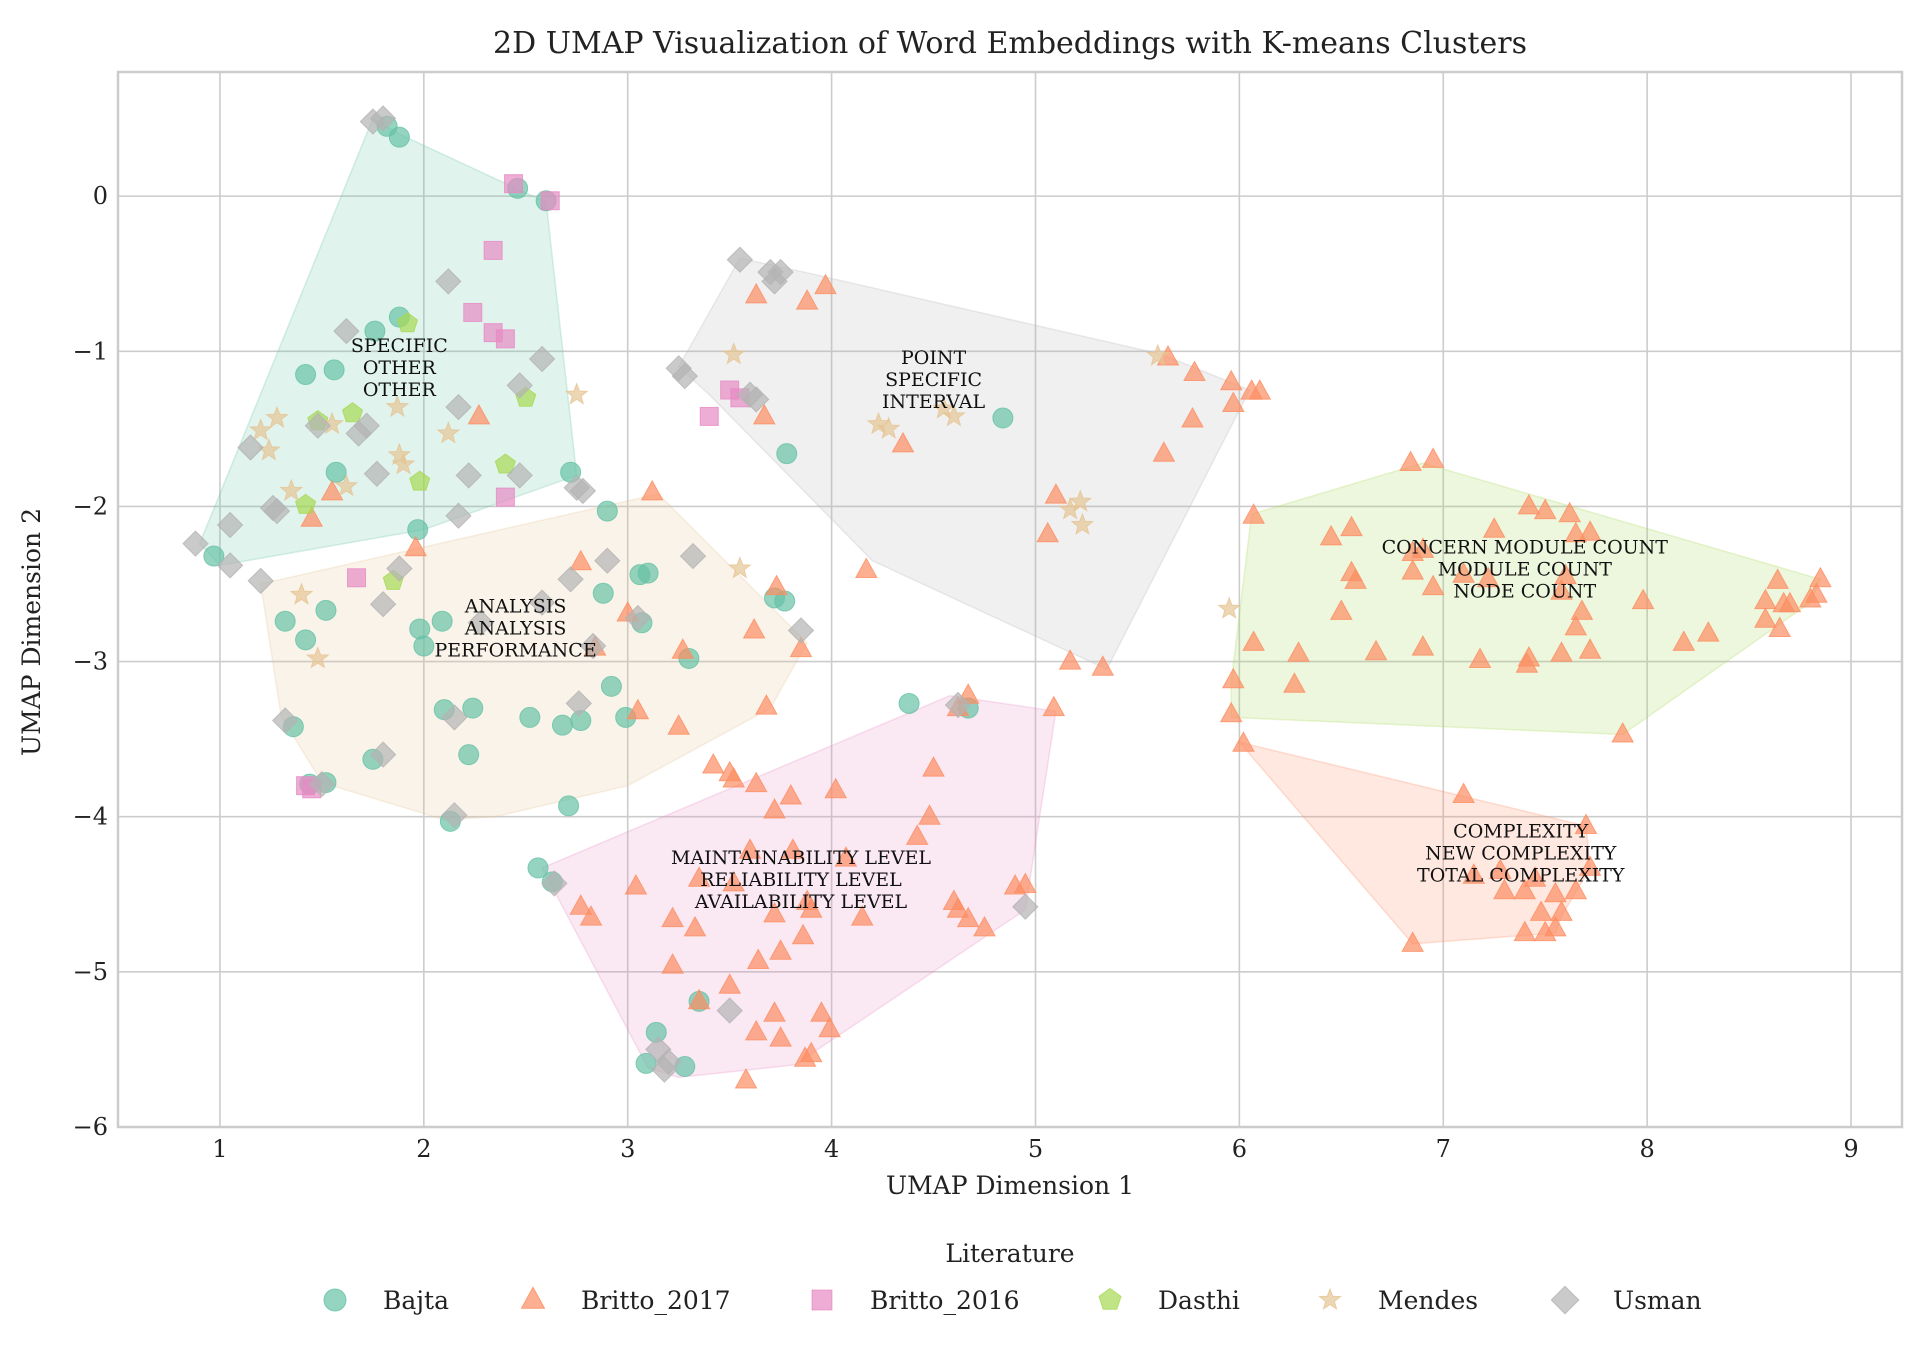  I want to click on legend-label: Bajta, so click(416, 1300).